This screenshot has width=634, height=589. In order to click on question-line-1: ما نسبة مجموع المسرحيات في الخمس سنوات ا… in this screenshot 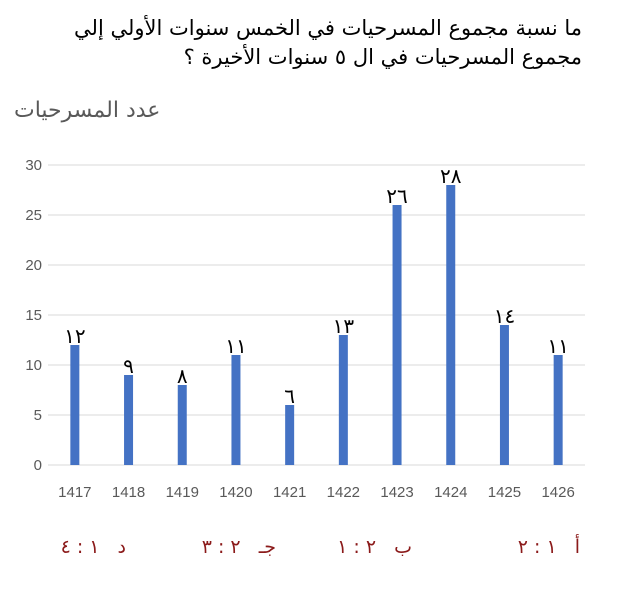, I will do `click(328, 28)`.